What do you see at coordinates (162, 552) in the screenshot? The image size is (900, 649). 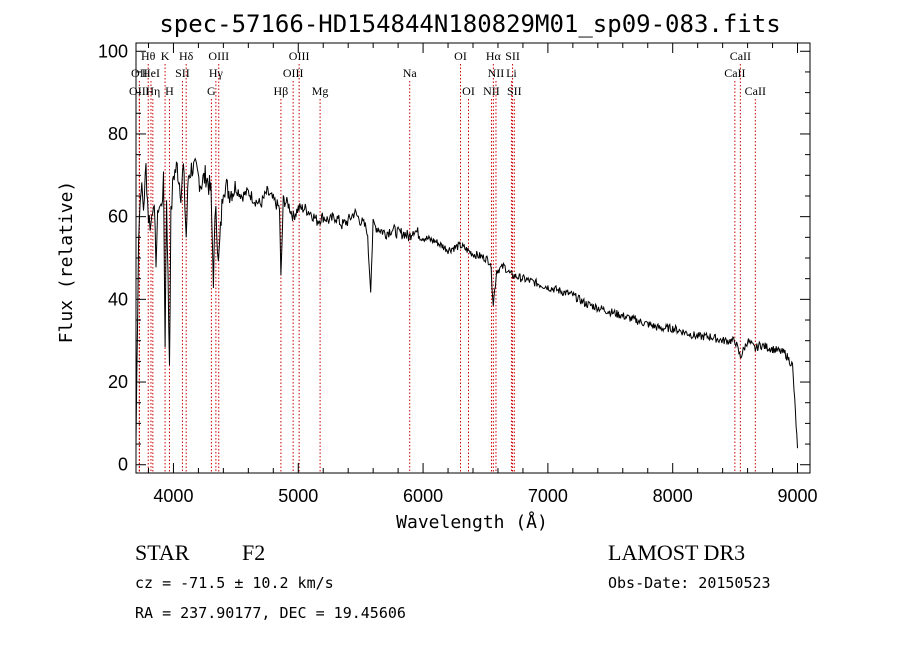 I see `object-type: STAR` at bounding box center [162, 552].